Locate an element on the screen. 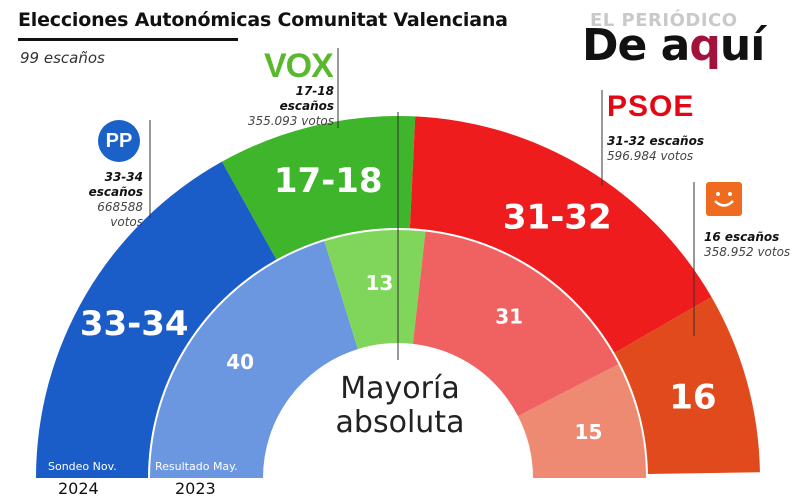 The height and width of the screenshot is (500, 800). outer-value-label: 16 is located at coordinates (692, 397).